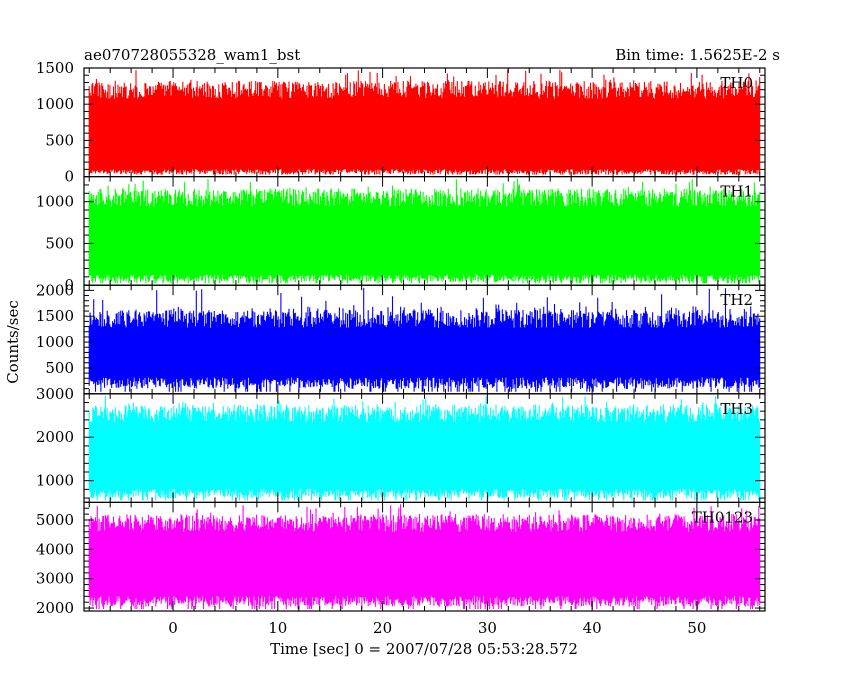  I want to click on panel-label-th3: TH3, so click(736, 409).